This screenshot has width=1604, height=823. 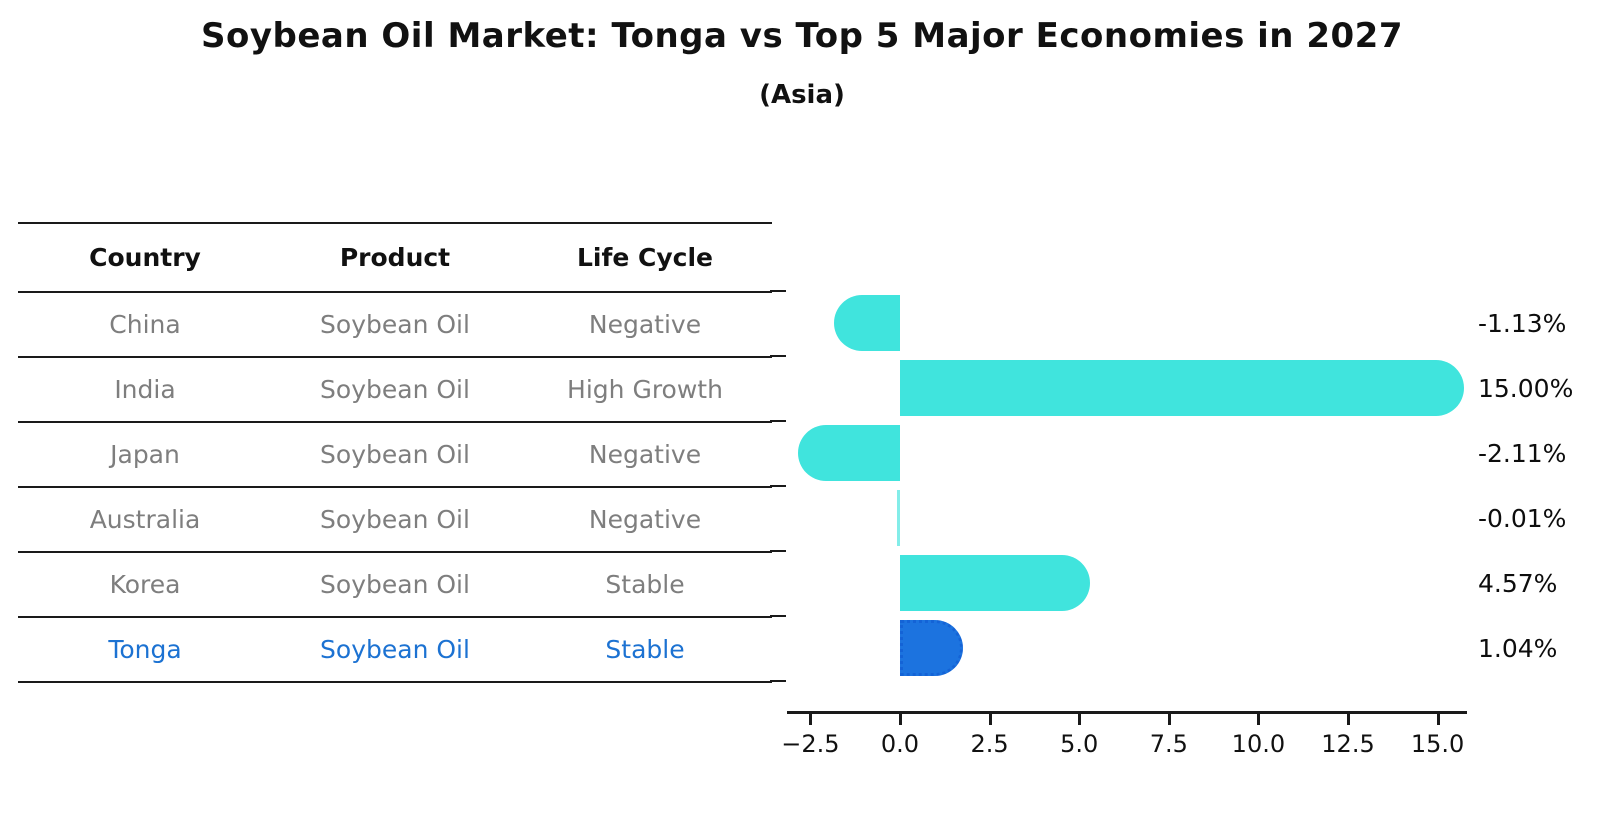 I want to click on x-axis-tick-label: 15.0, so click(x=1437, y=744).